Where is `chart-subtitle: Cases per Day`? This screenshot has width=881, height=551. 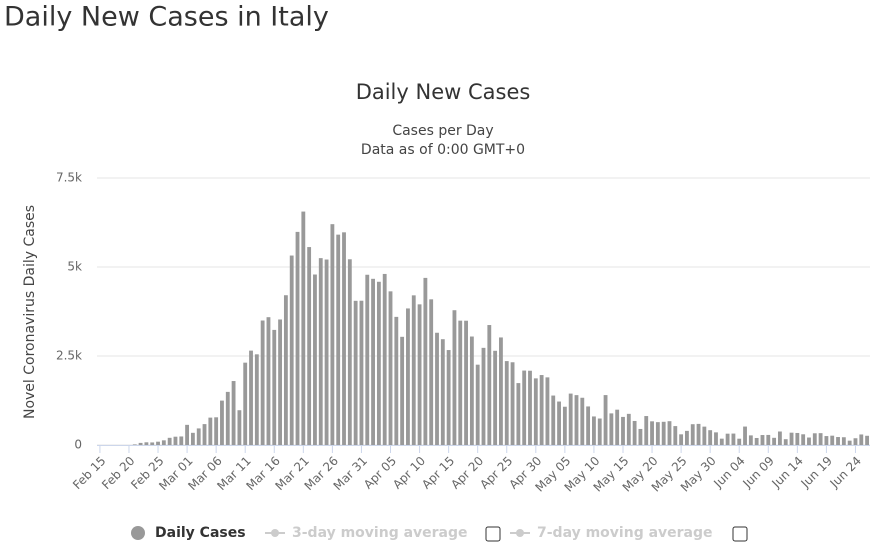 chart-subtitle: Cases per Day is located at coordinates (442, 131).